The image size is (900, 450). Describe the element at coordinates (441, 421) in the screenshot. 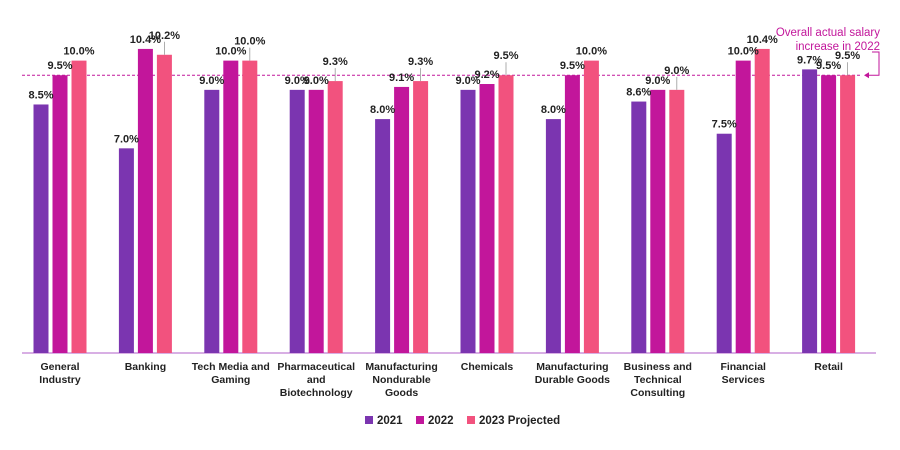

I see `legend-label-1: 2022` at that location.